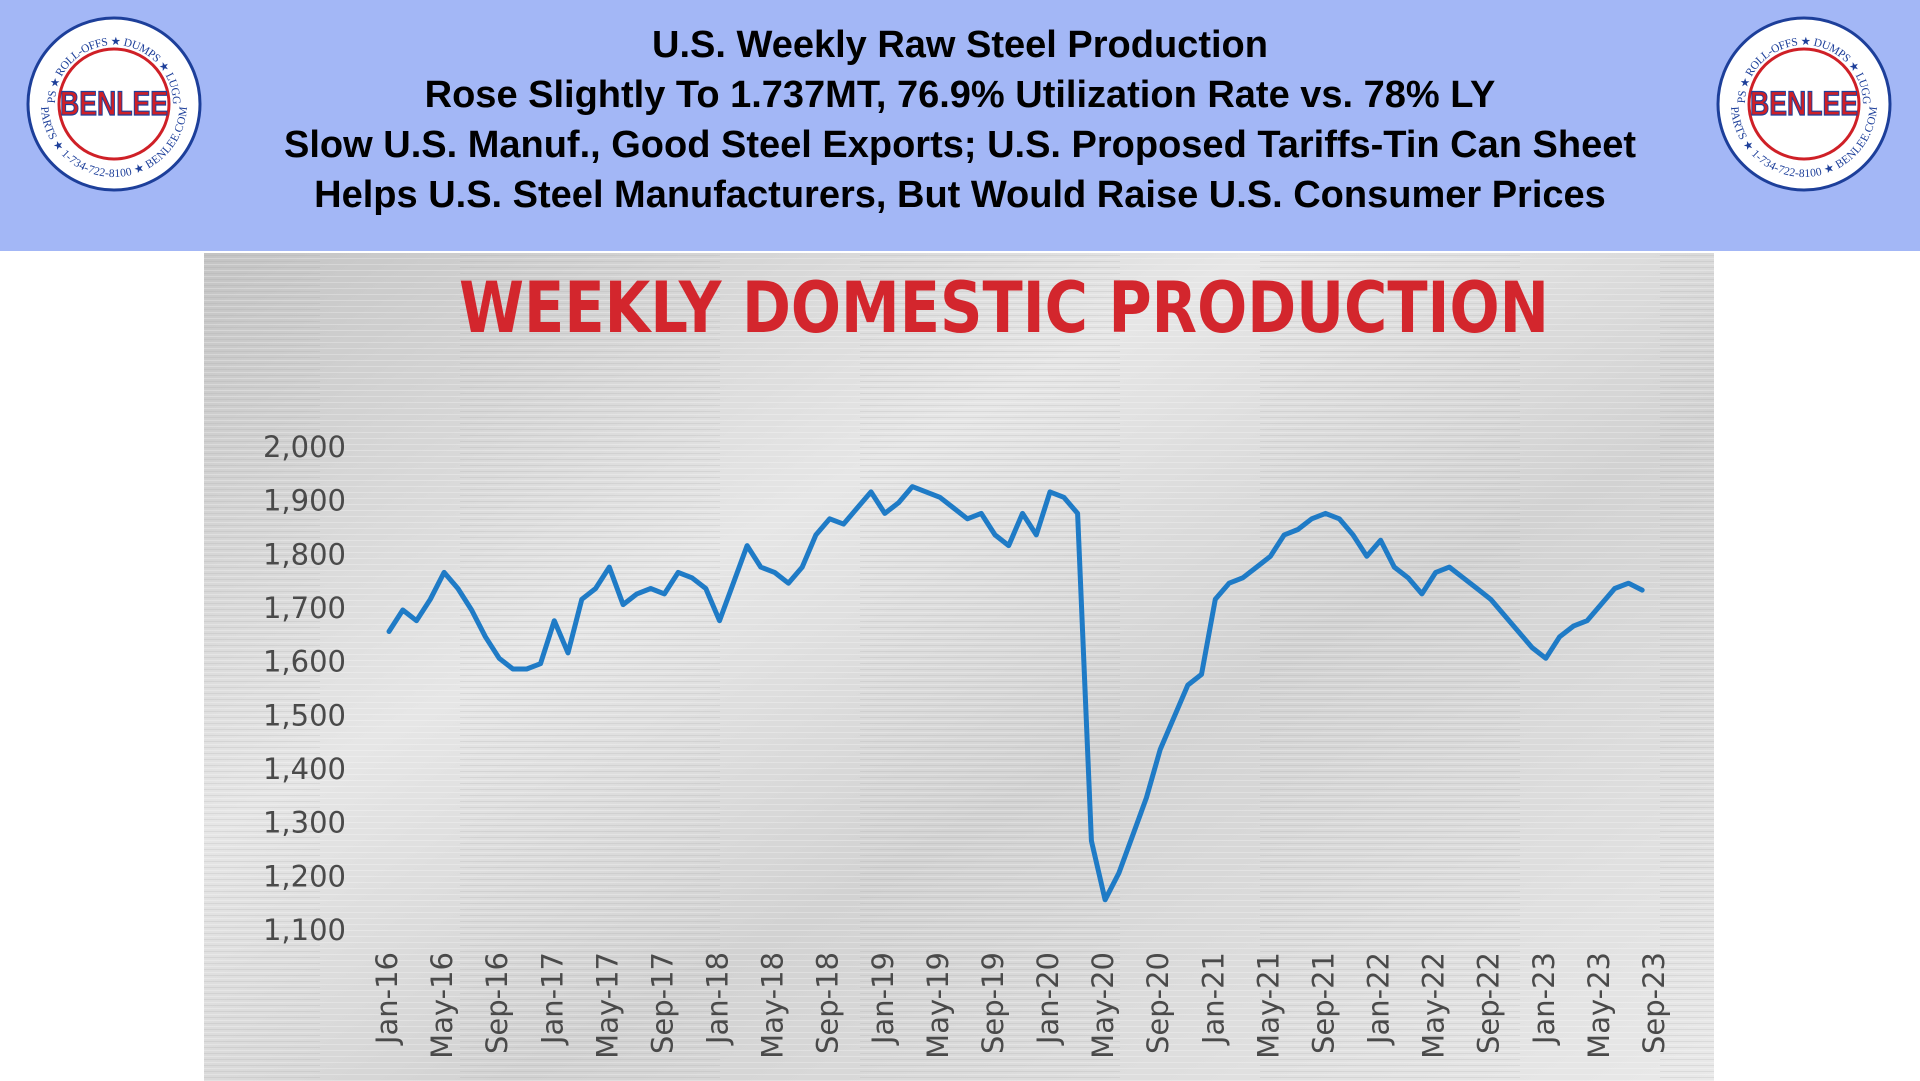 The height and width of the screenshot is (1081, 1920). Describe the element at coordinates (304, 823) in the screenshot. I see `y-tick-label: 1,300` at that location.